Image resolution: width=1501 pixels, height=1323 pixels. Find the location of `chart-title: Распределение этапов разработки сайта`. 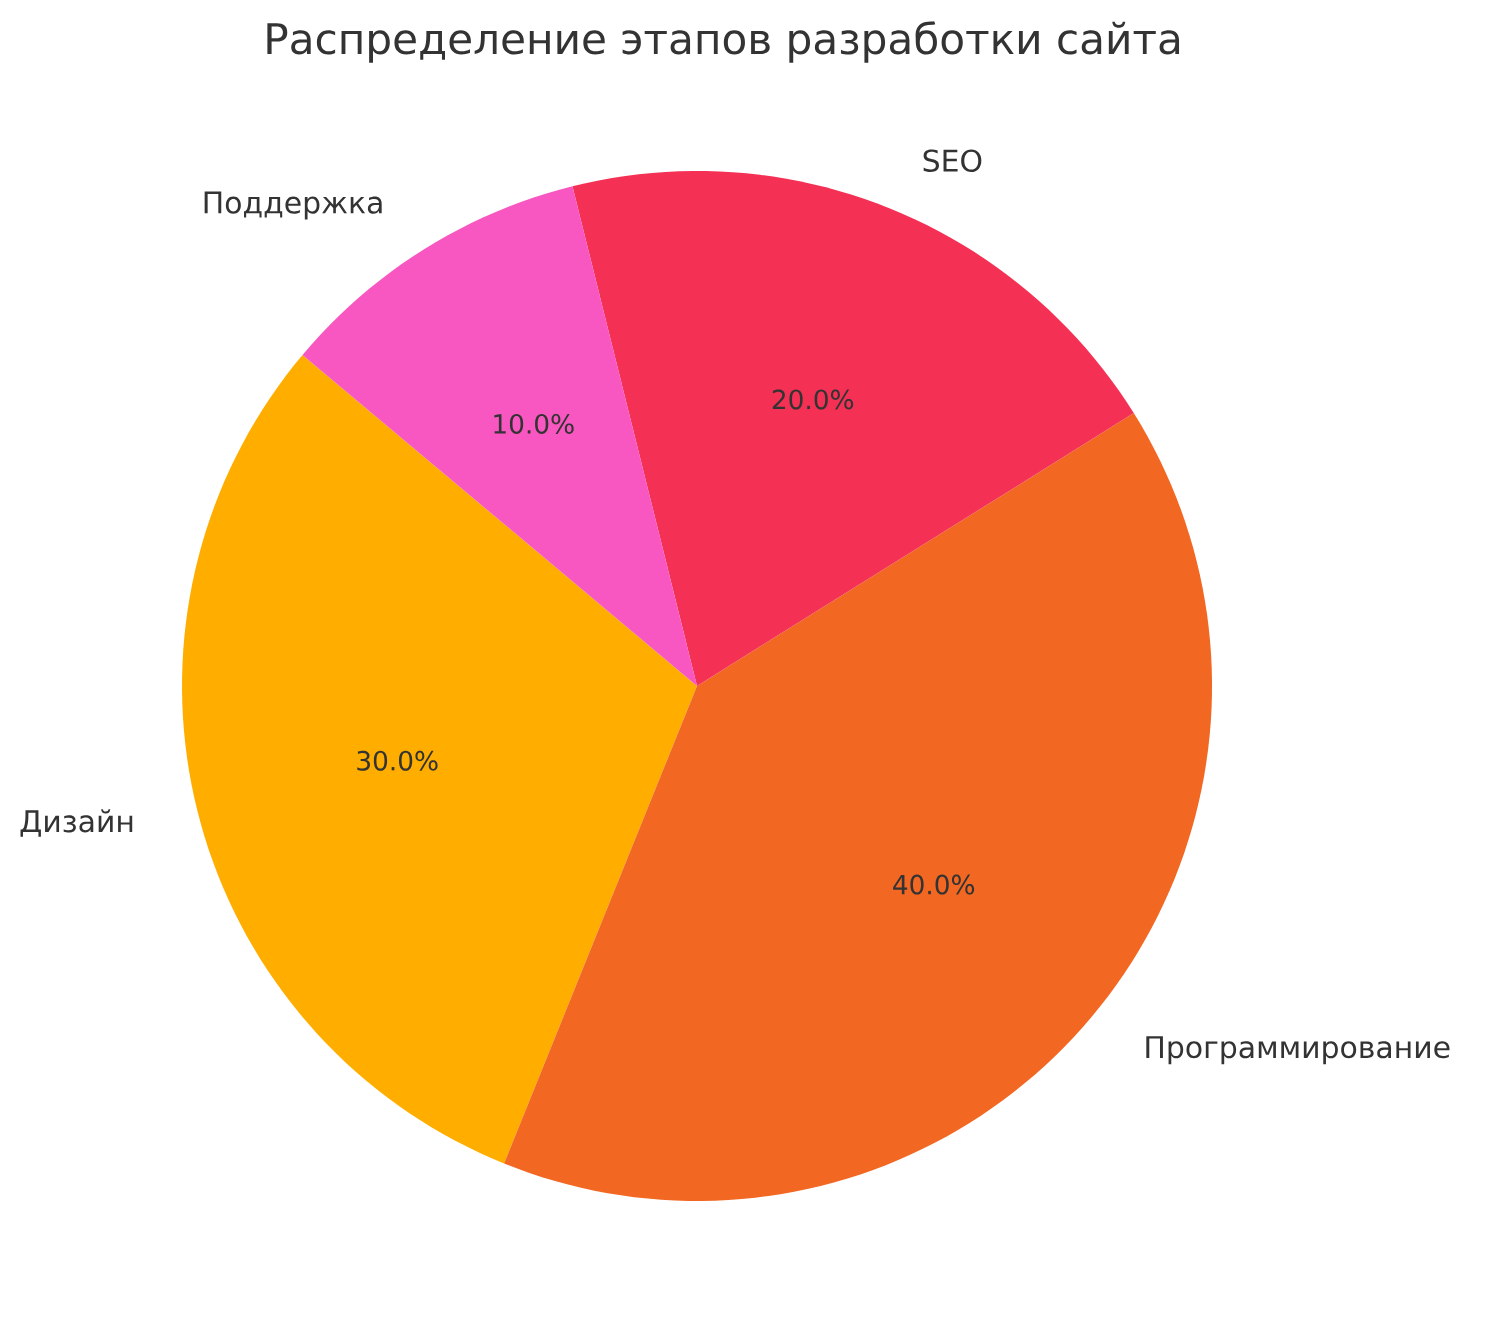

chart-title: Распределение этапов разработки сайта is located at coordinates (723, 42).